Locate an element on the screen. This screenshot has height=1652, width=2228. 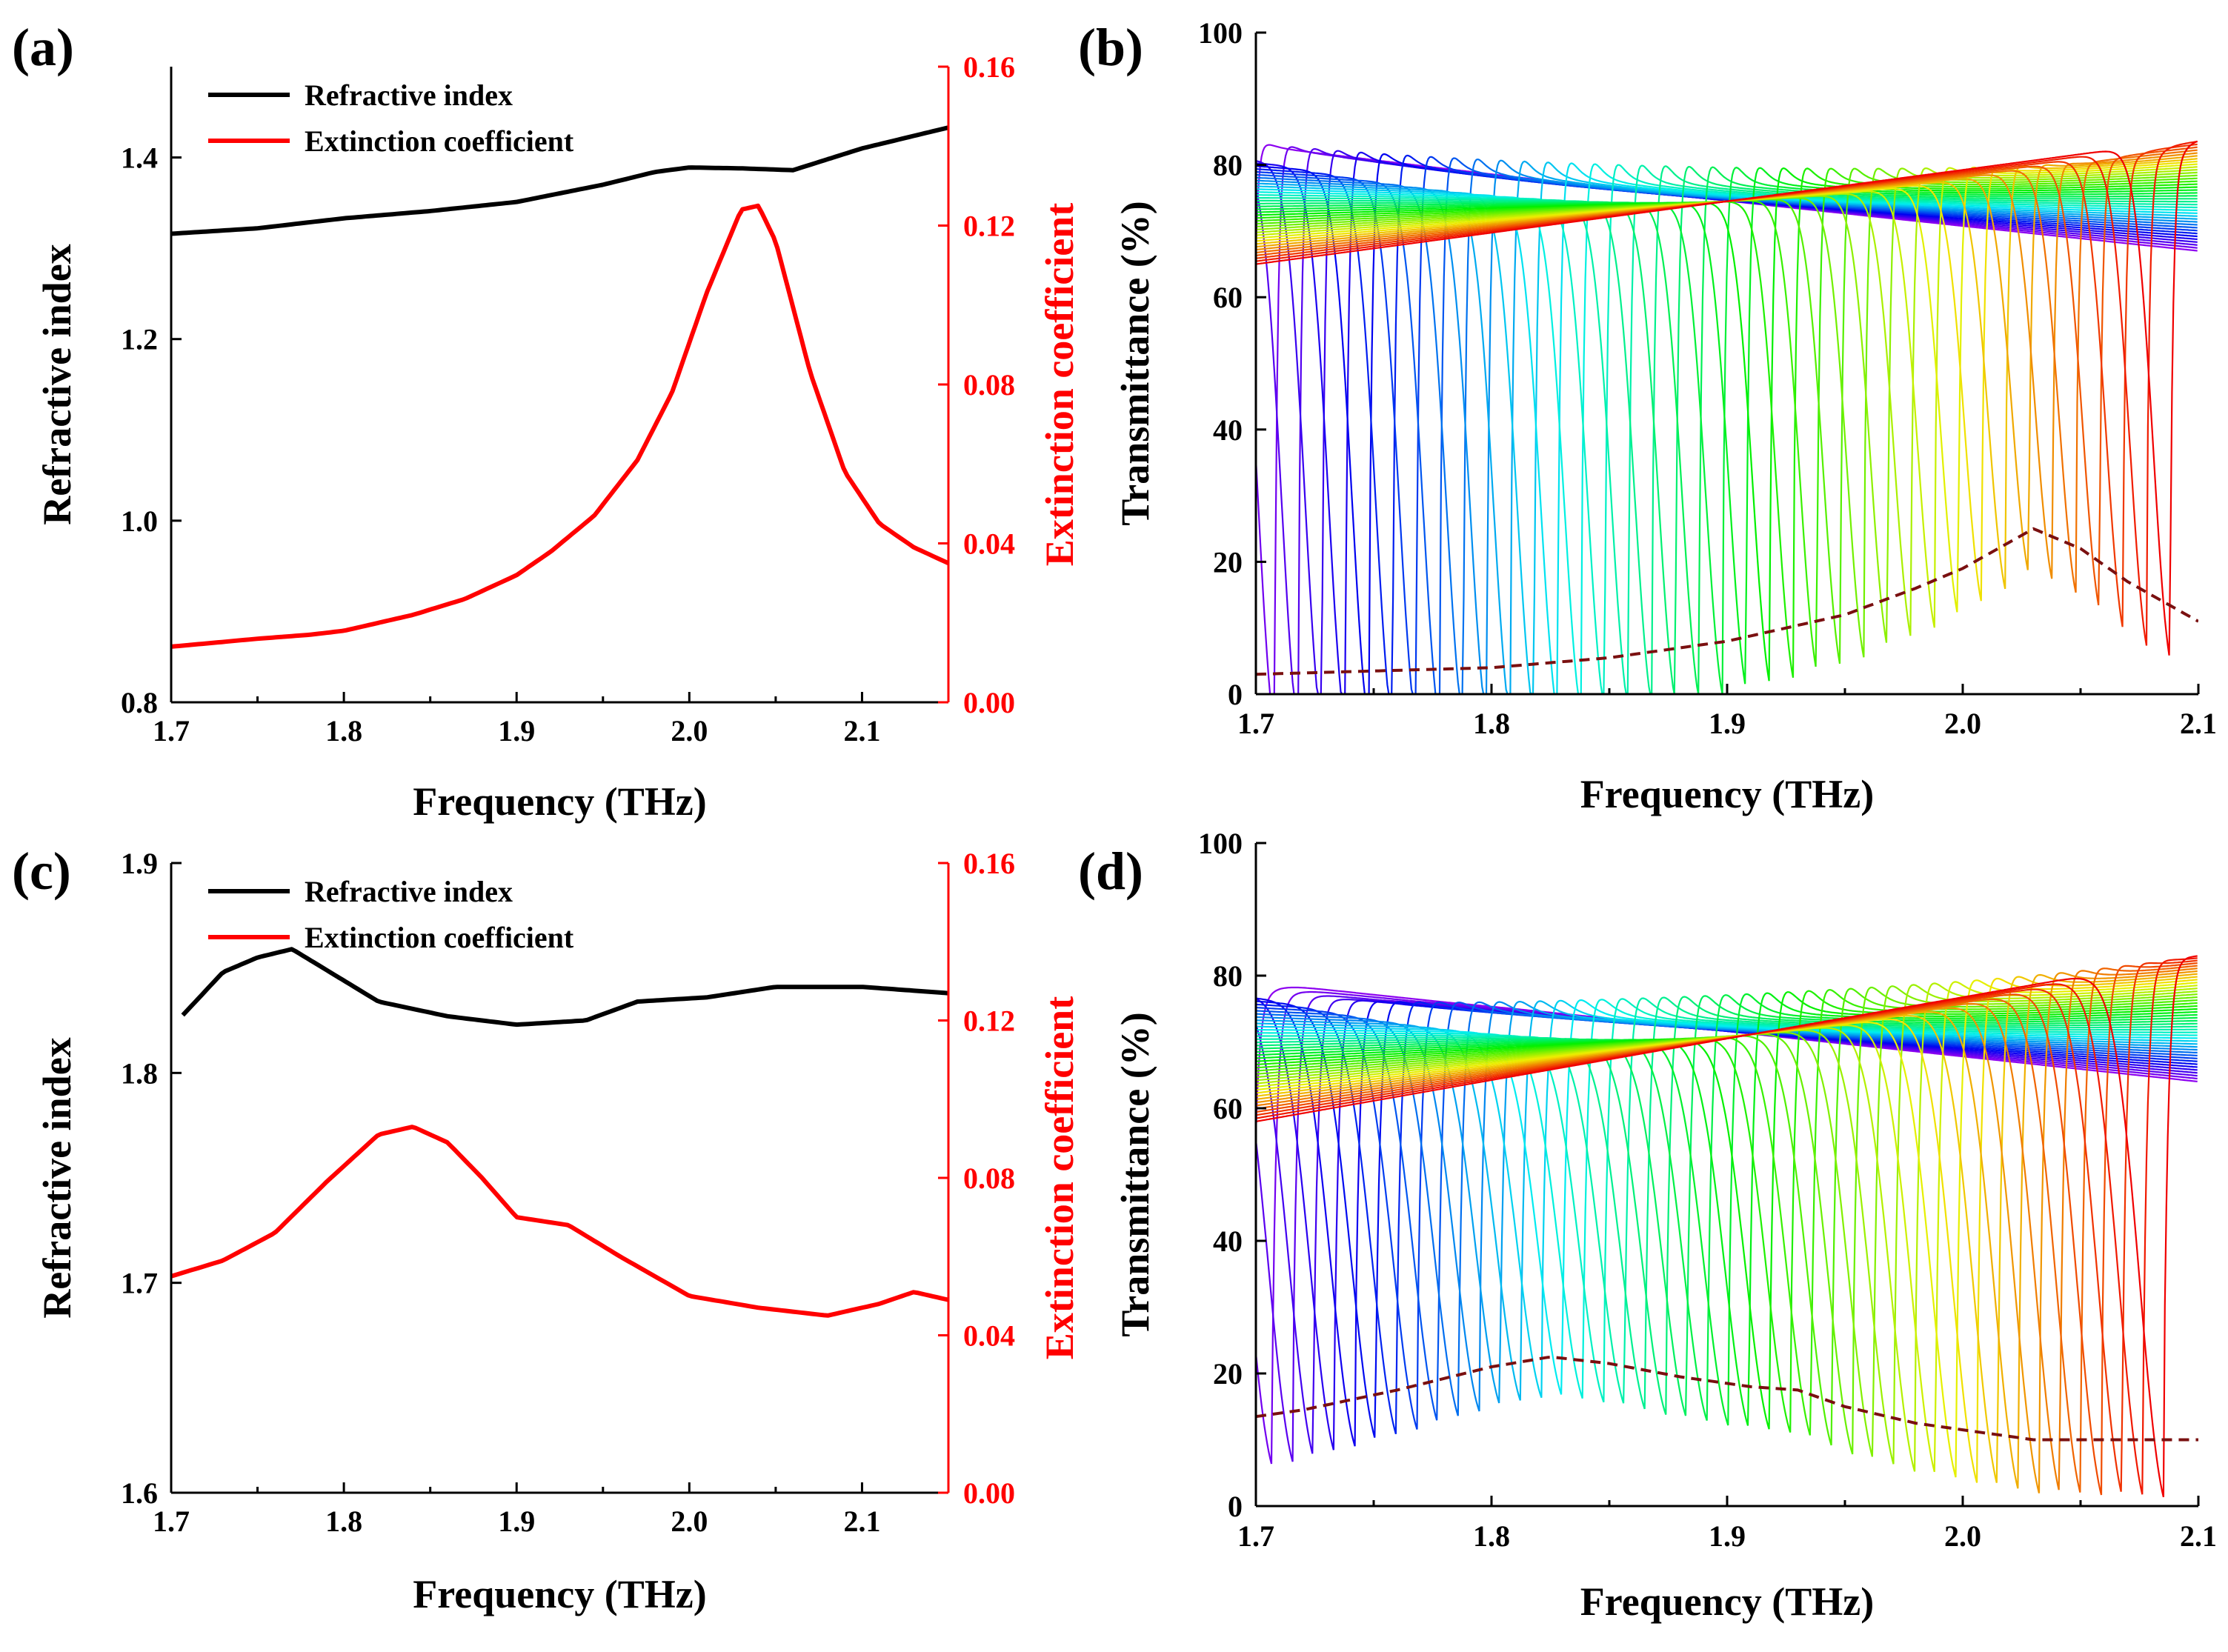
y-tick-label: 1.6 is located at coordinates (139, 1493).